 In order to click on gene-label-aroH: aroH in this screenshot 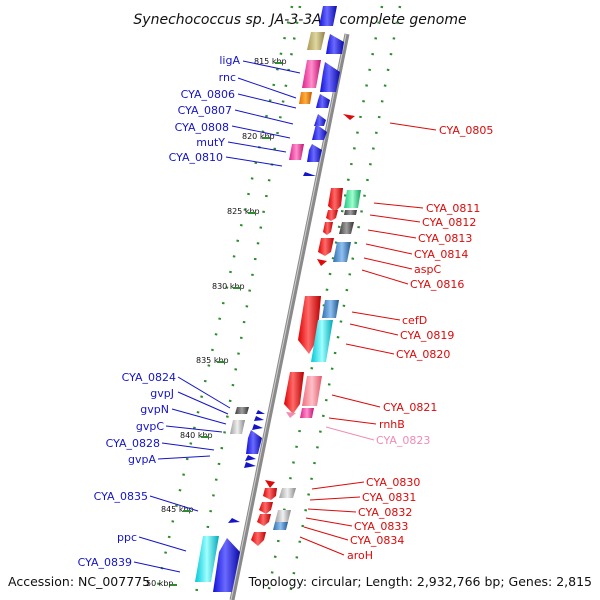, I will do `click(360, 555)`.